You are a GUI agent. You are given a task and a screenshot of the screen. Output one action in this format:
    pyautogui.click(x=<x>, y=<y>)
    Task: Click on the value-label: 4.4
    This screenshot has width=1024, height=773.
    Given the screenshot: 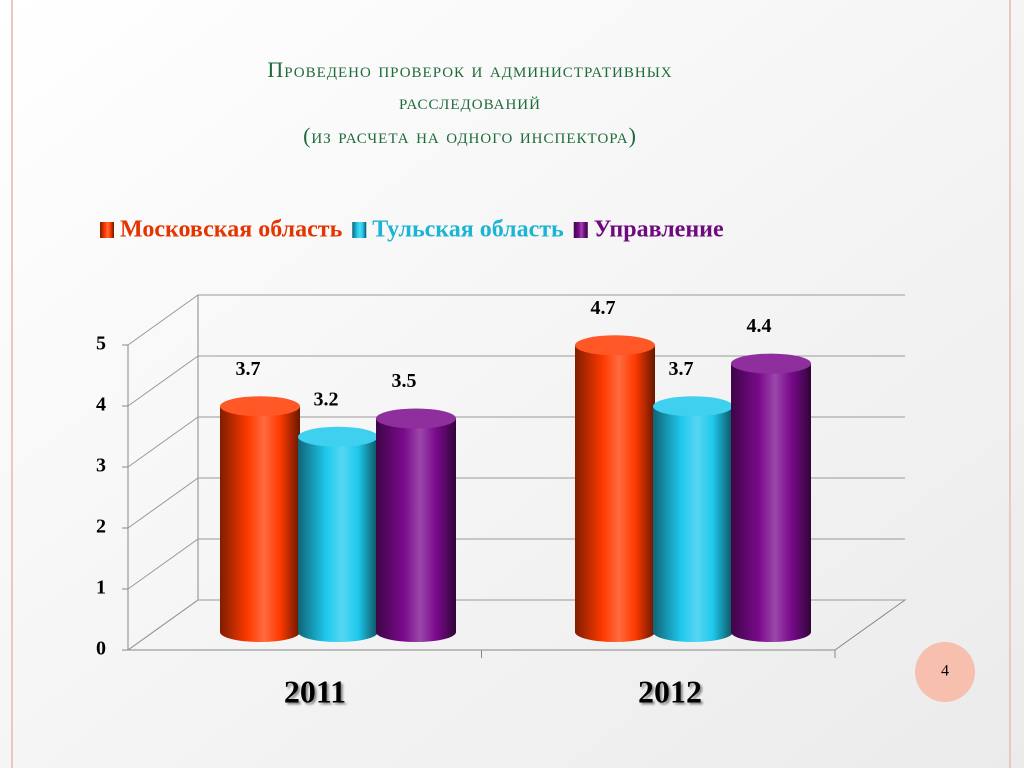 What is the action you would take?
    pyautogui.click(x=759, y=326)
    